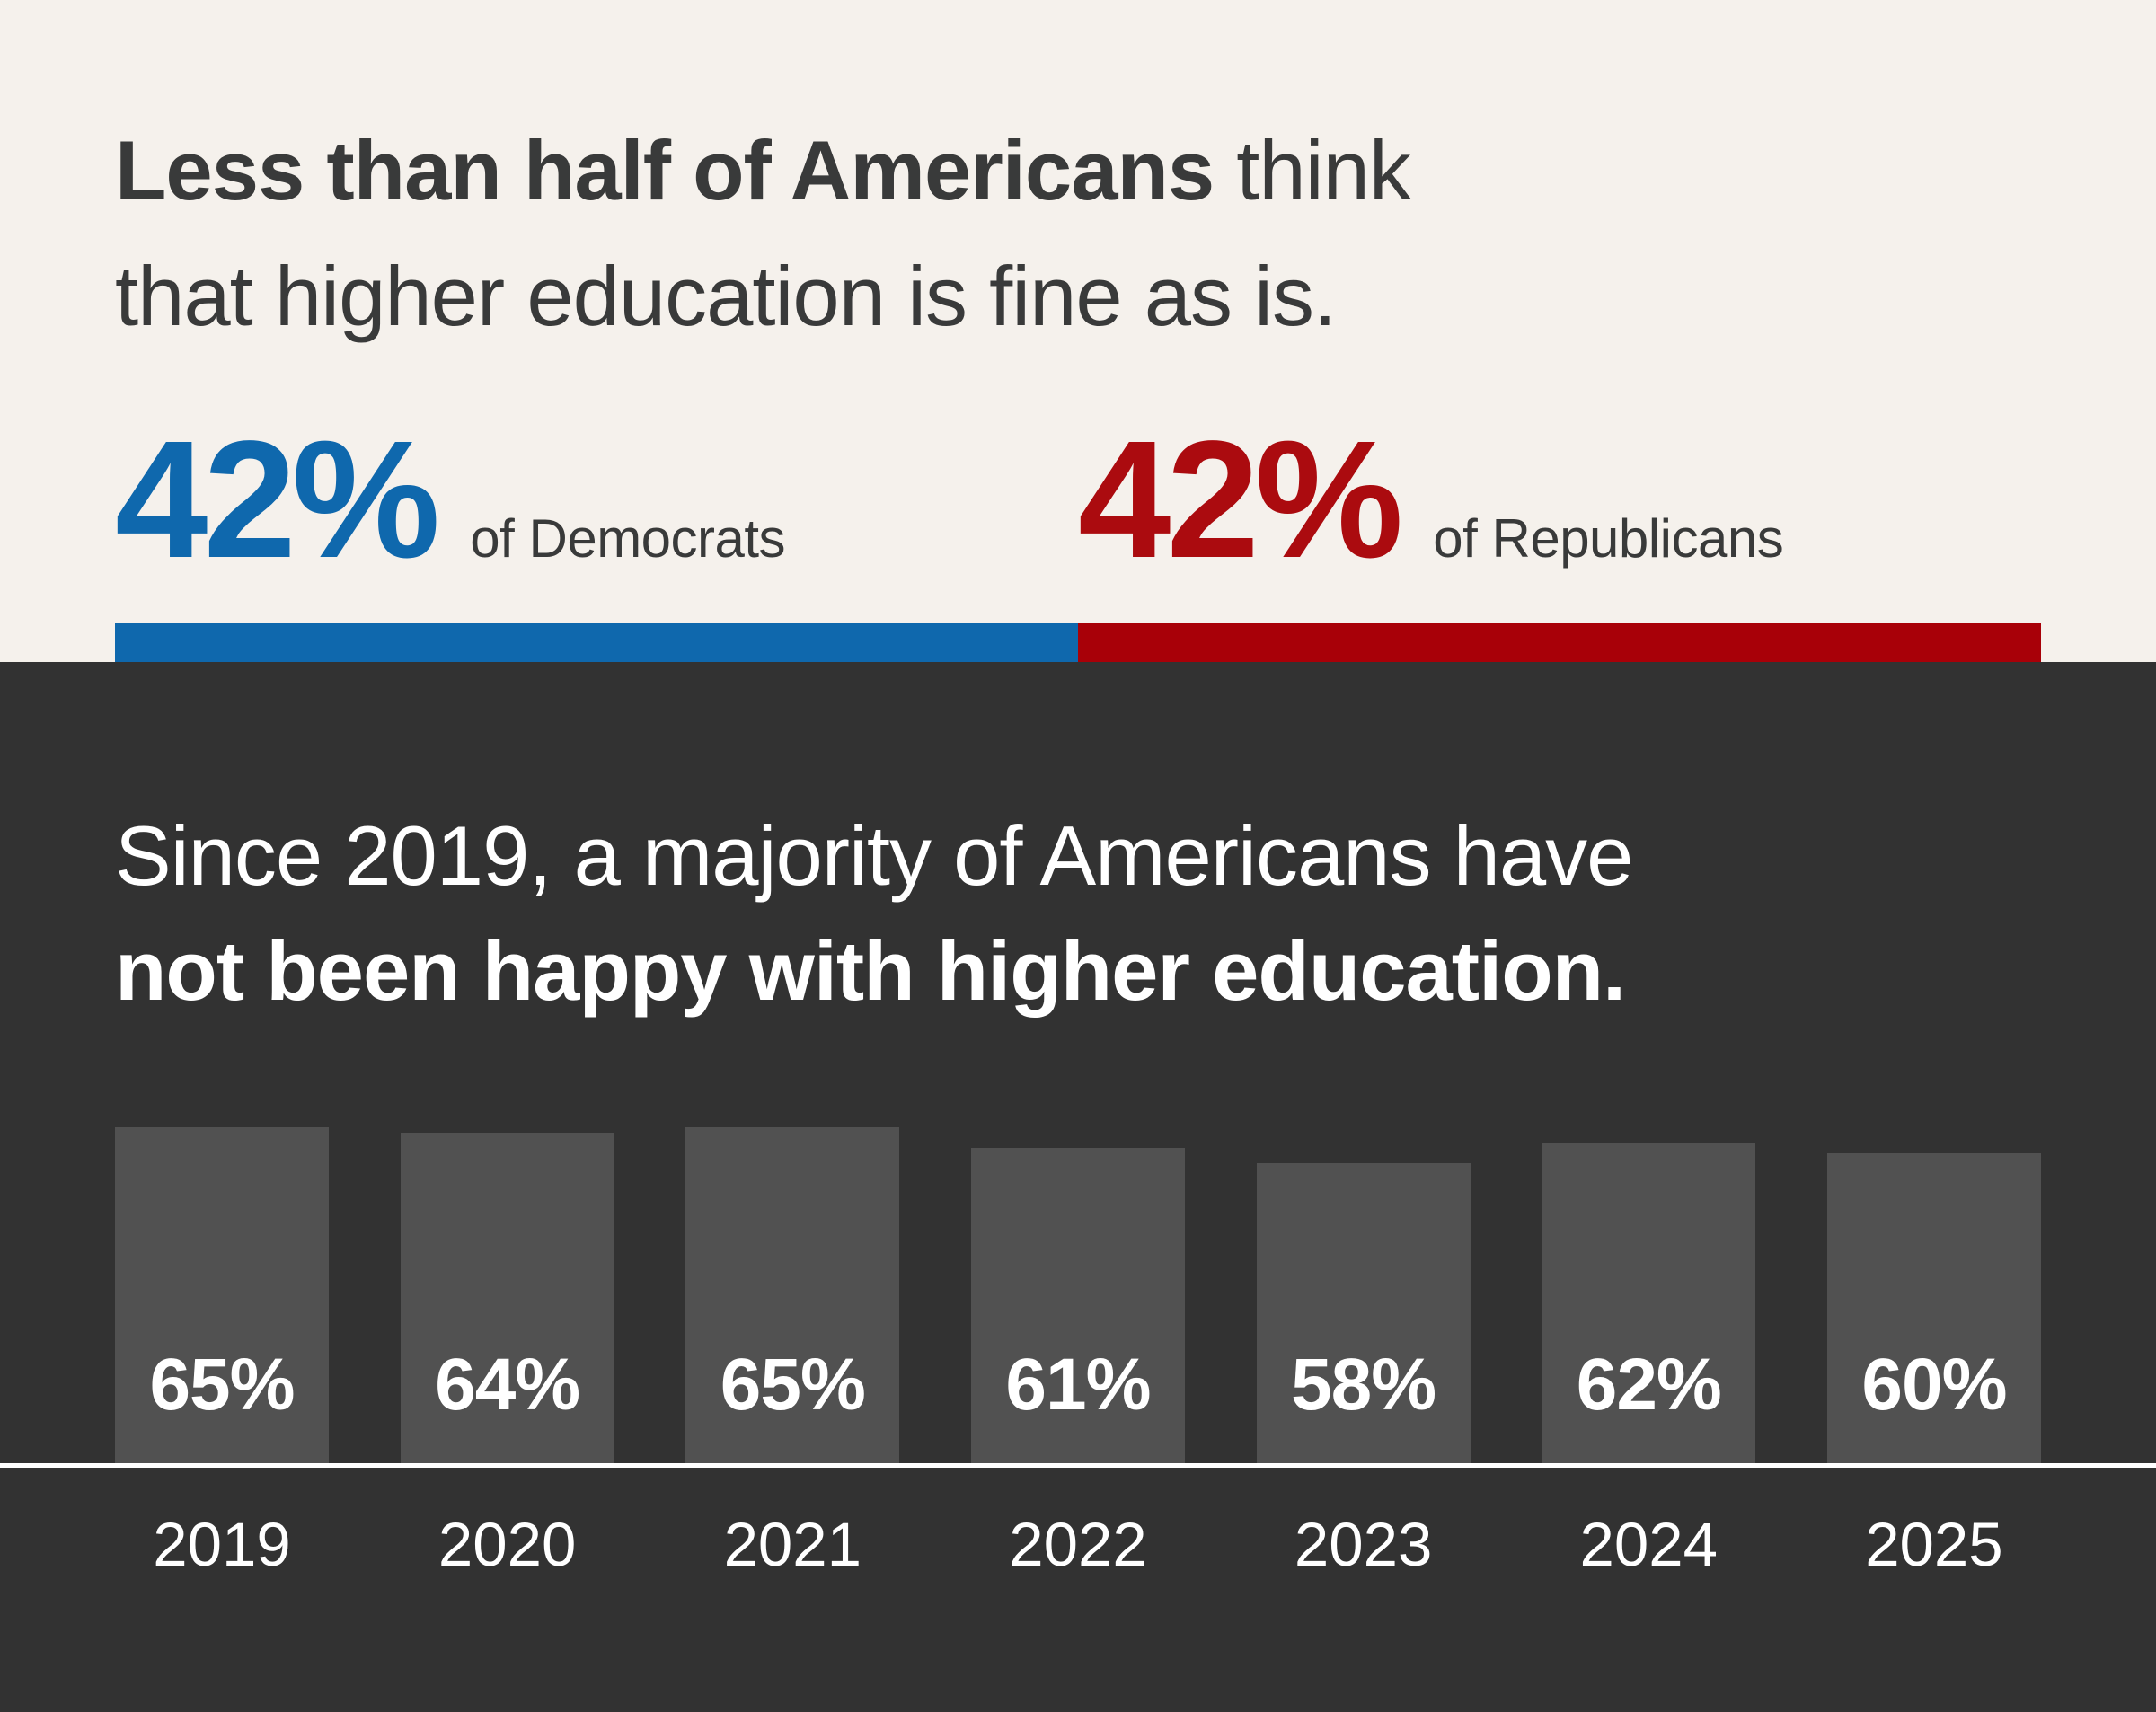 This screenshot has width=2156, height=1712. What do you see at coordinates (507, 1298) in the screenshot?
I see `bar-2020: 64%` at bounding box center [507, 1298].